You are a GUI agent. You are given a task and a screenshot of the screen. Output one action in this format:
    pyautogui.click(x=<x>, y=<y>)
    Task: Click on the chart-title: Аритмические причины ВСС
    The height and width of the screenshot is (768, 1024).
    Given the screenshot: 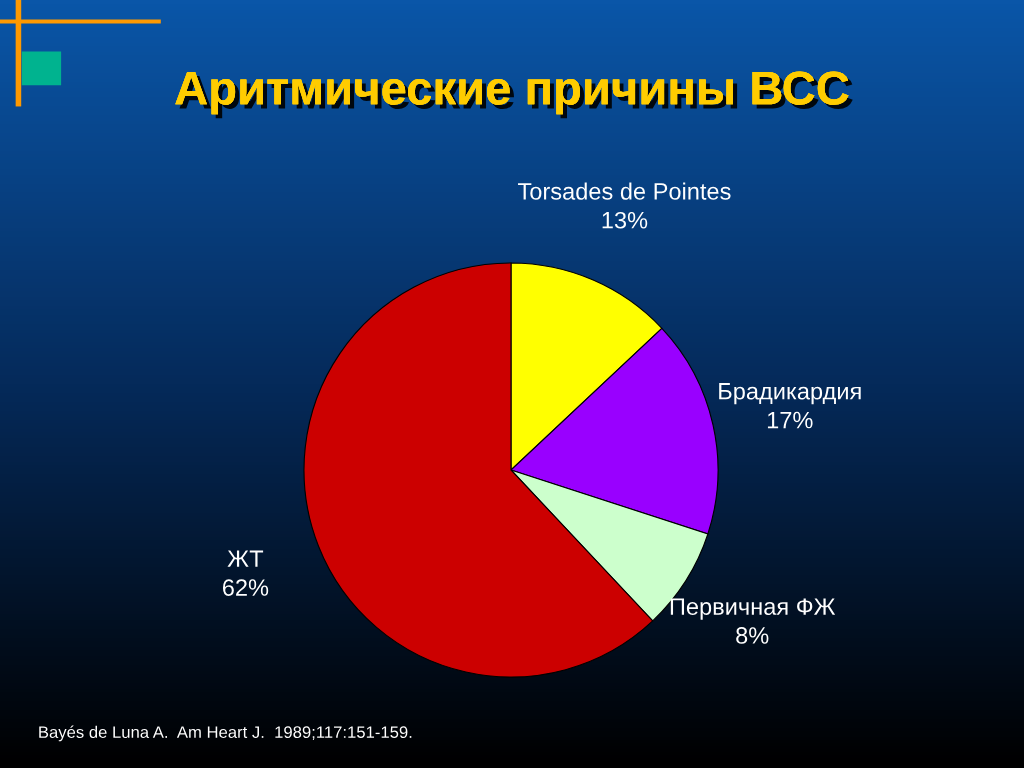 What is the action you would take?
    pyautogui.click(x=514, y=95)
    